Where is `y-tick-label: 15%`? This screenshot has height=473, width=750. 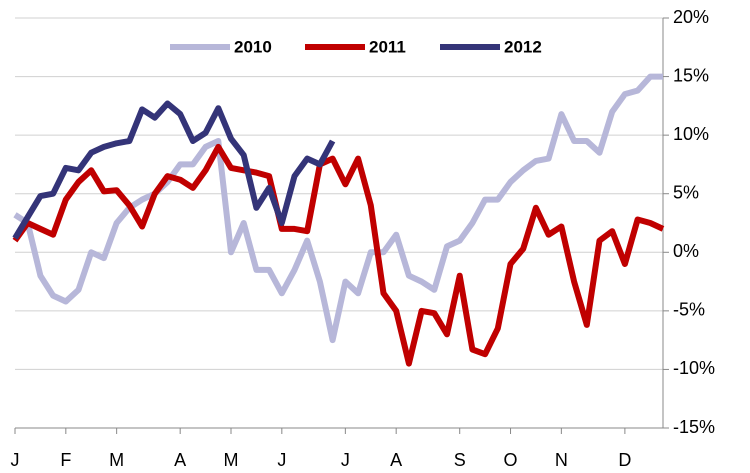 y-tick-label: 15% is located at coordinates (691, 75).